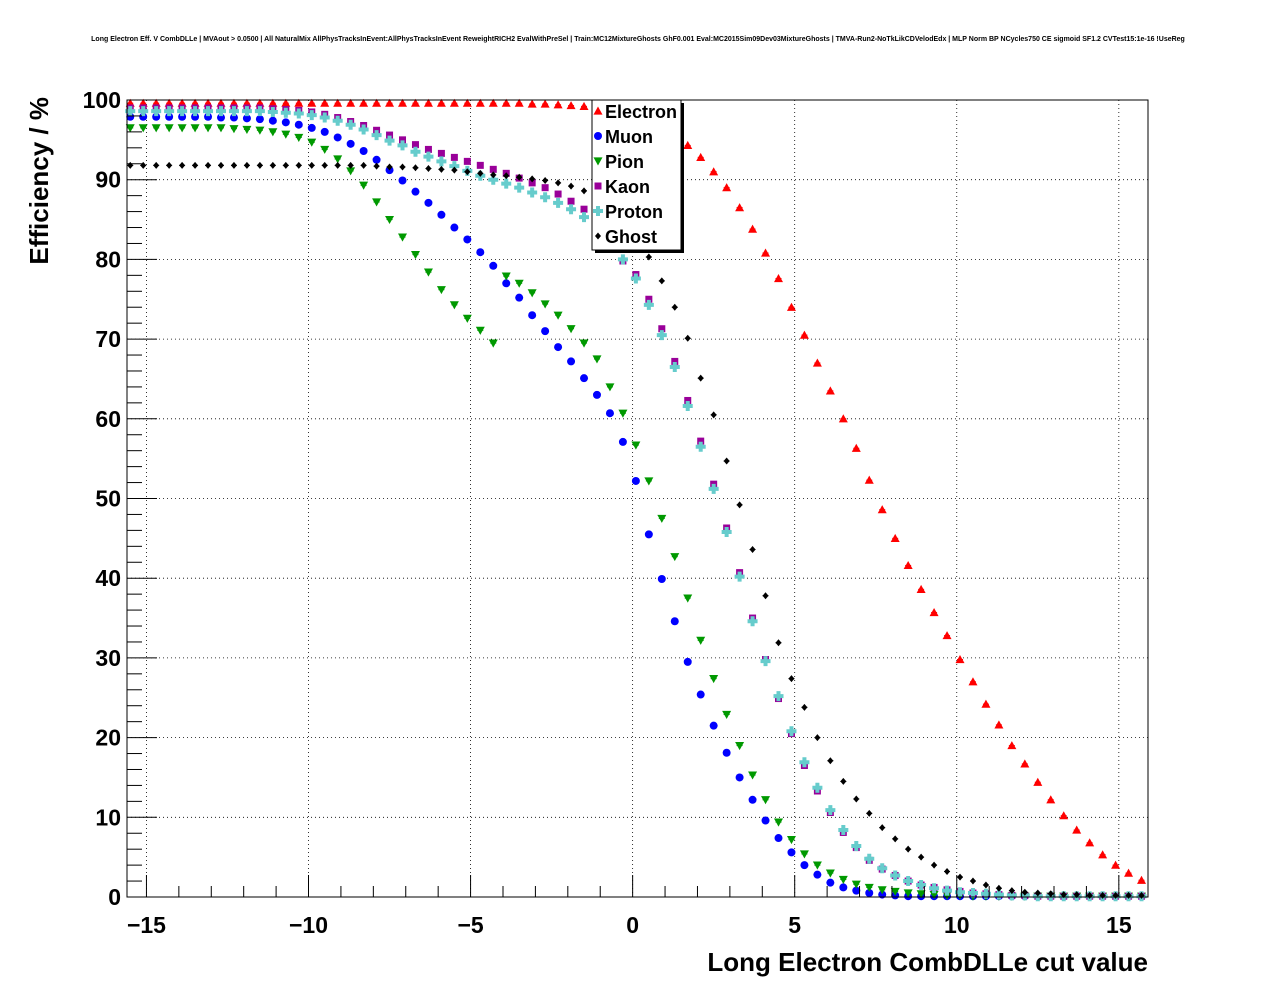  Describe the element at coordinates (1119, 925) in the screenshot. I see `x-tick-label: 15` at that location.